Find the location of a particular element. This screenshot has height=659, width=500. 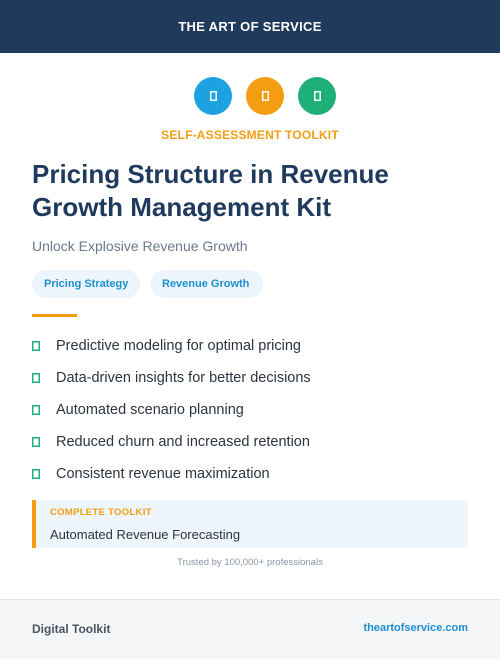

toolkit-kicker: SELF-ASSESSMENT TOOLKIT is located at coordinates (250, 135).